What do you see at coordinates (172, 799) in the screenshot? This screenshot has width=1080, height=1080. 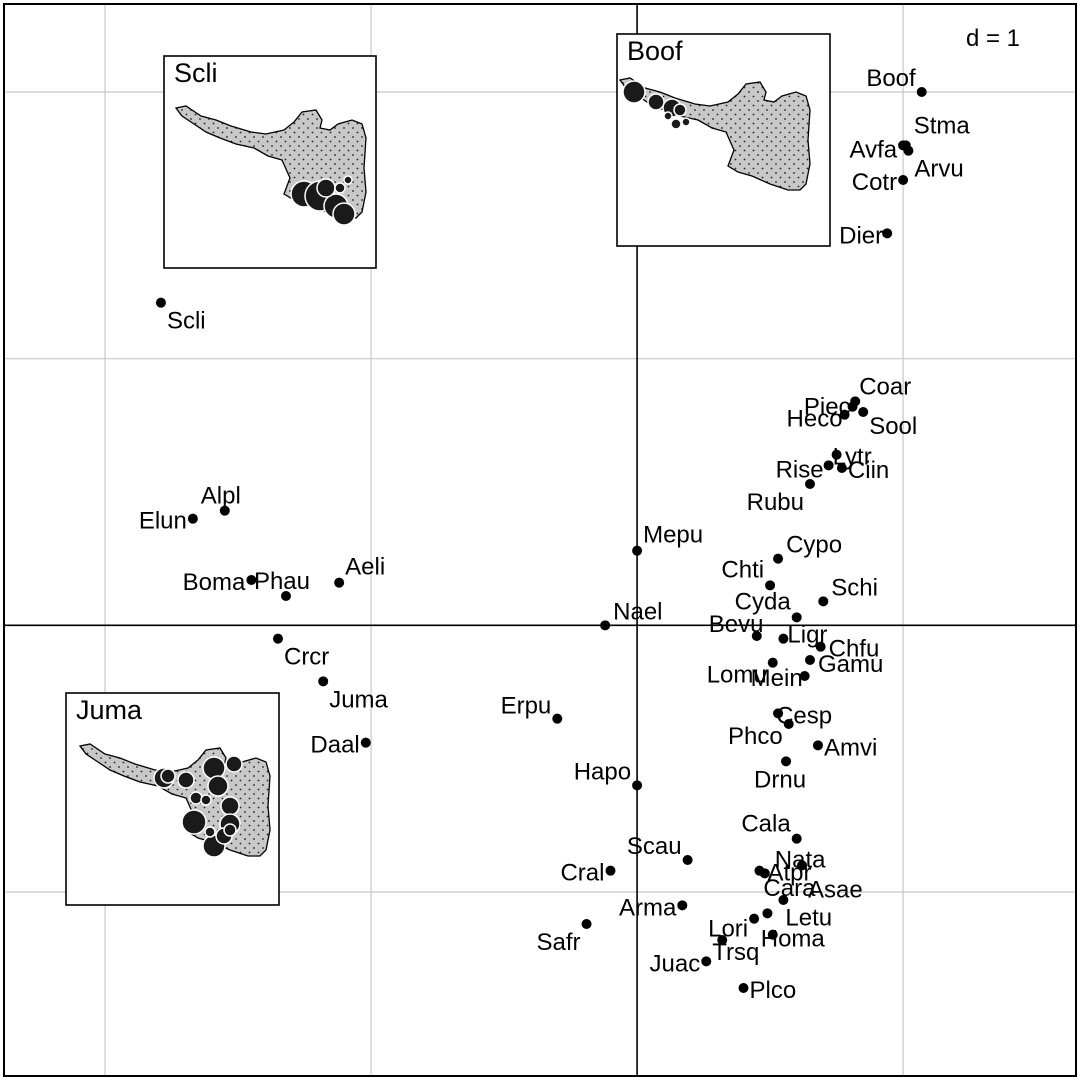 I see `inset-juma: Juma` at bounding box center [172, 799].